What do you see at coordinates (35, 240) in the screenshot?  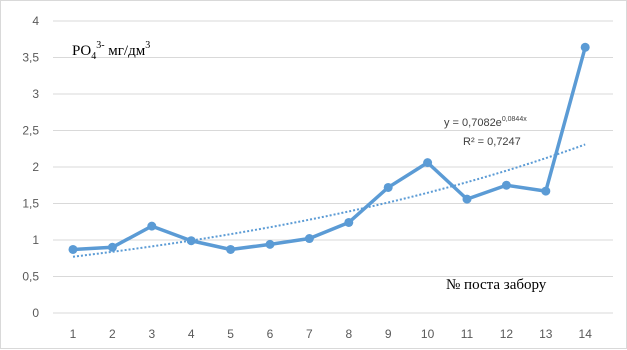 I see `y-tick-label: 1` at bounding box center [35, 240].